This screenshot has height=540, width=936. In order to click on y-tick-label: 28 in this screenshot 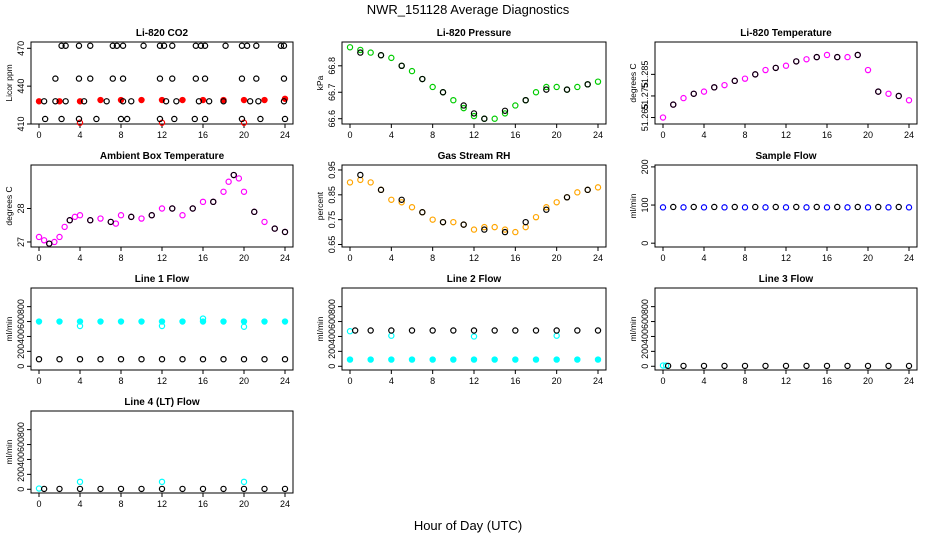, I will do `click(21, 209)`.